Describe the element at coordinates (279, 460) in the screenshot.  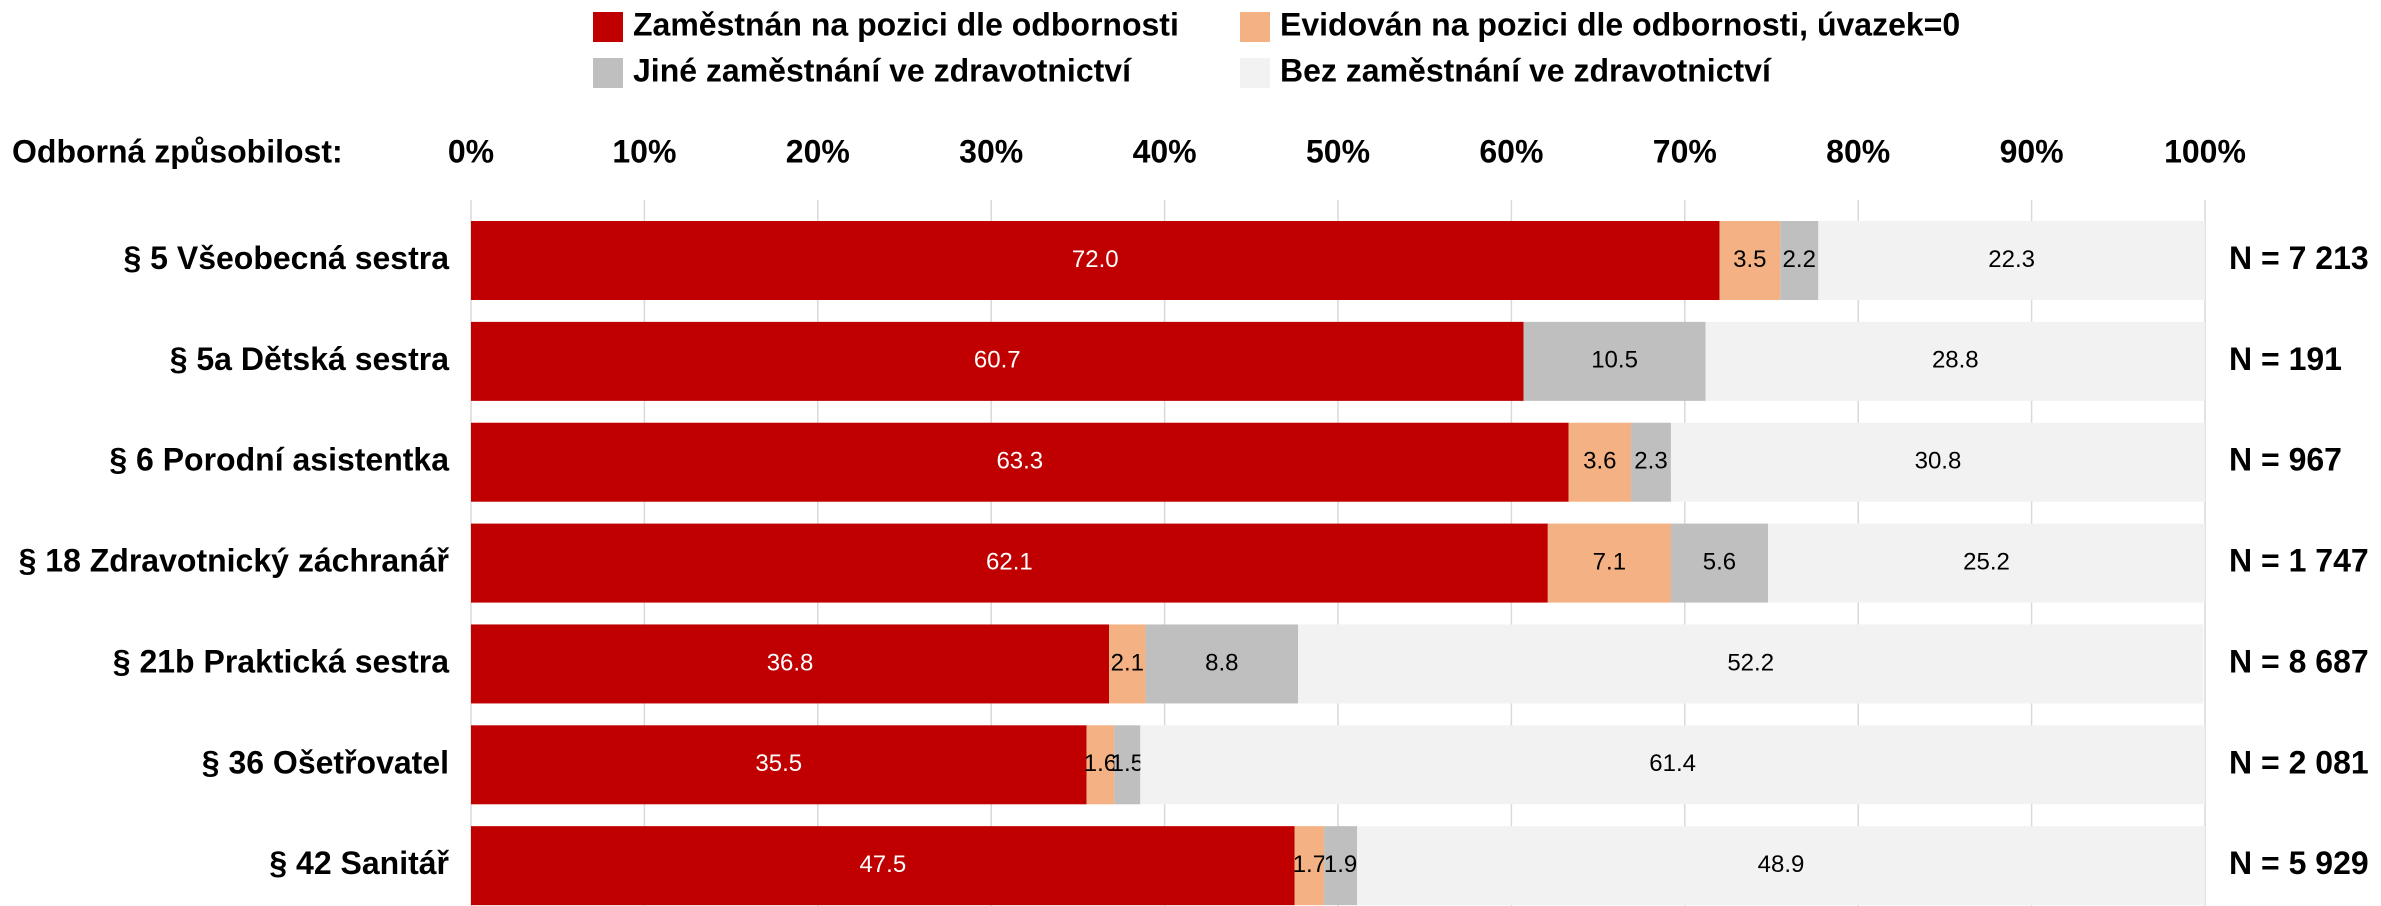
I see `category-label: § 6 Porodní asistentka` at that location.